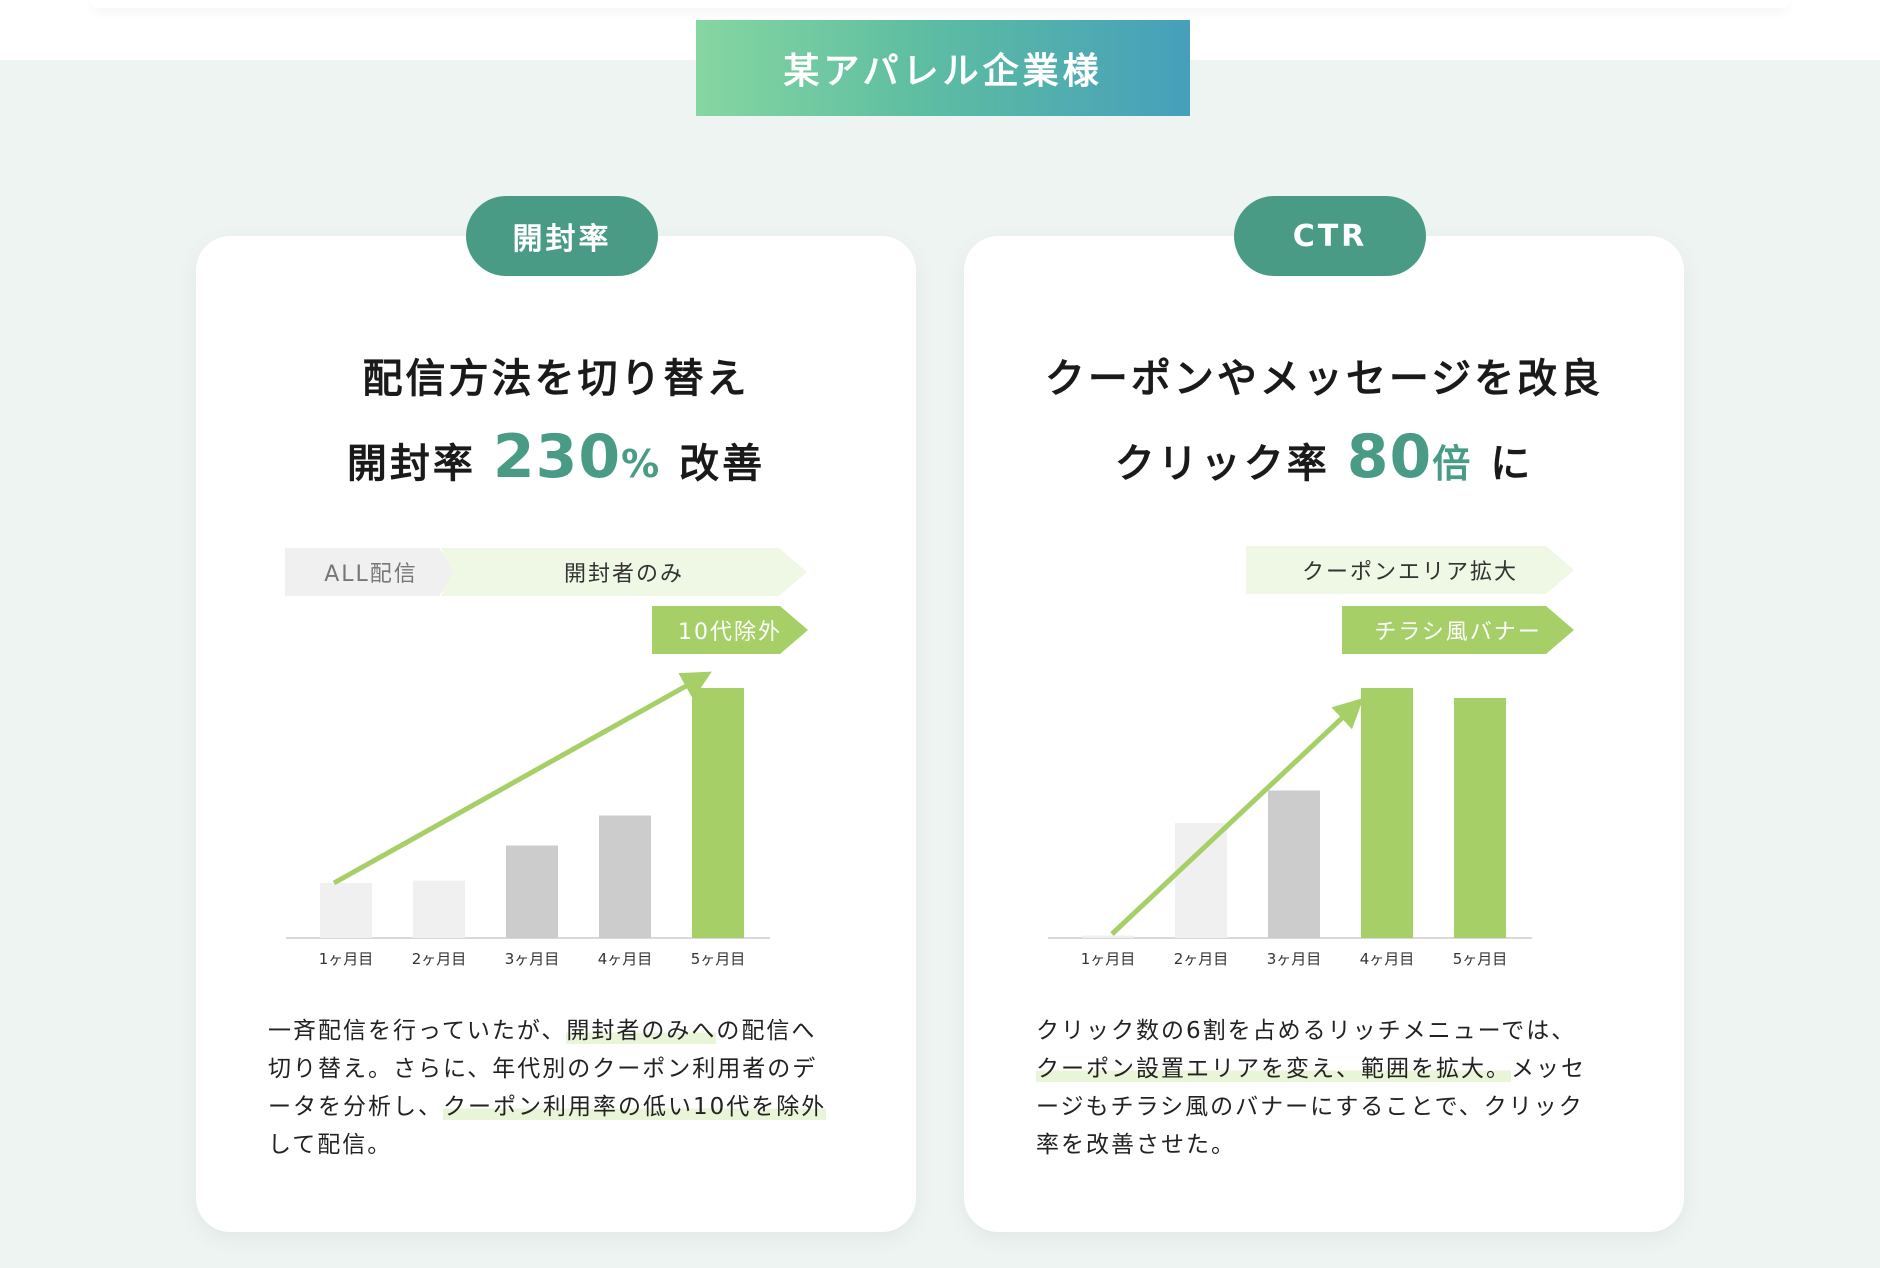  I want to click on company-banner: 某アパレル企業様, so click(943, 68).